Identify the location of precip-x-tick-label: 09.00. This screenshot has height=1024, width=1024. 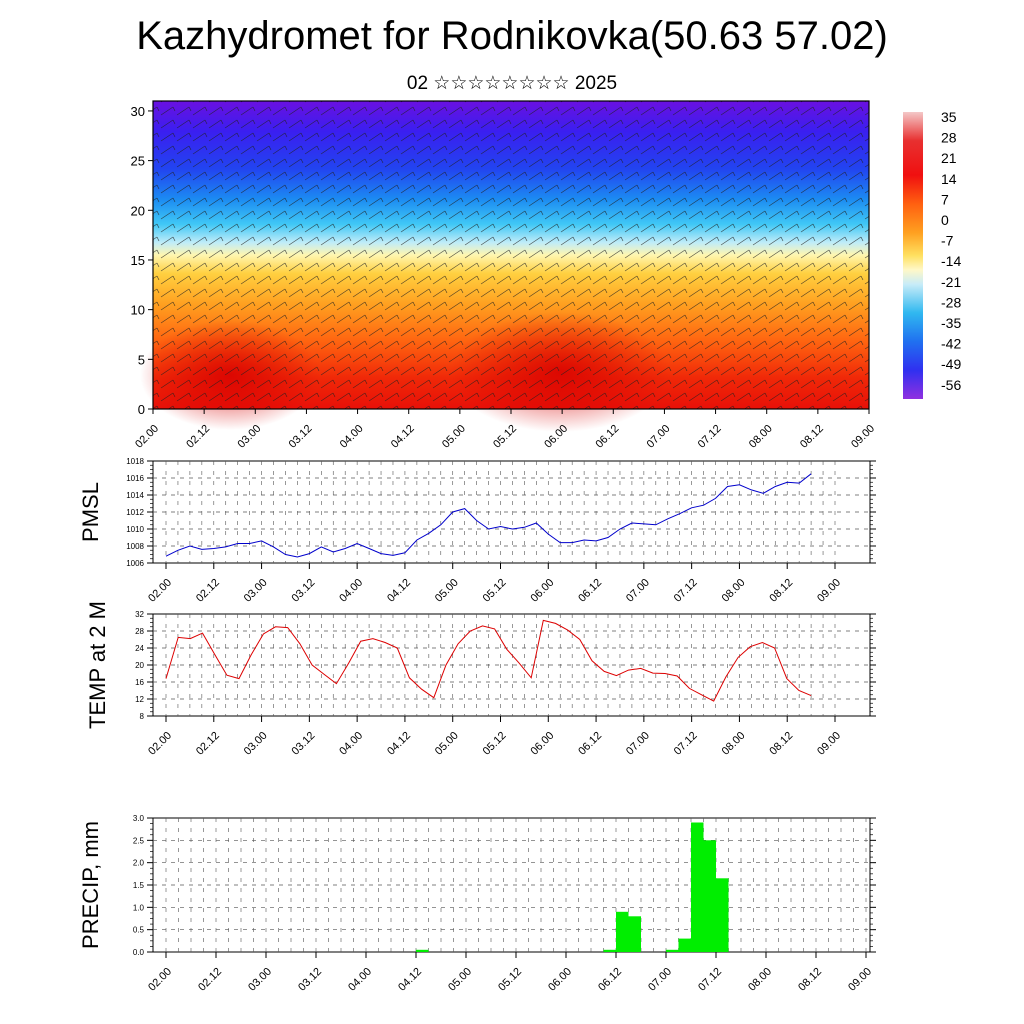
(860, 980).